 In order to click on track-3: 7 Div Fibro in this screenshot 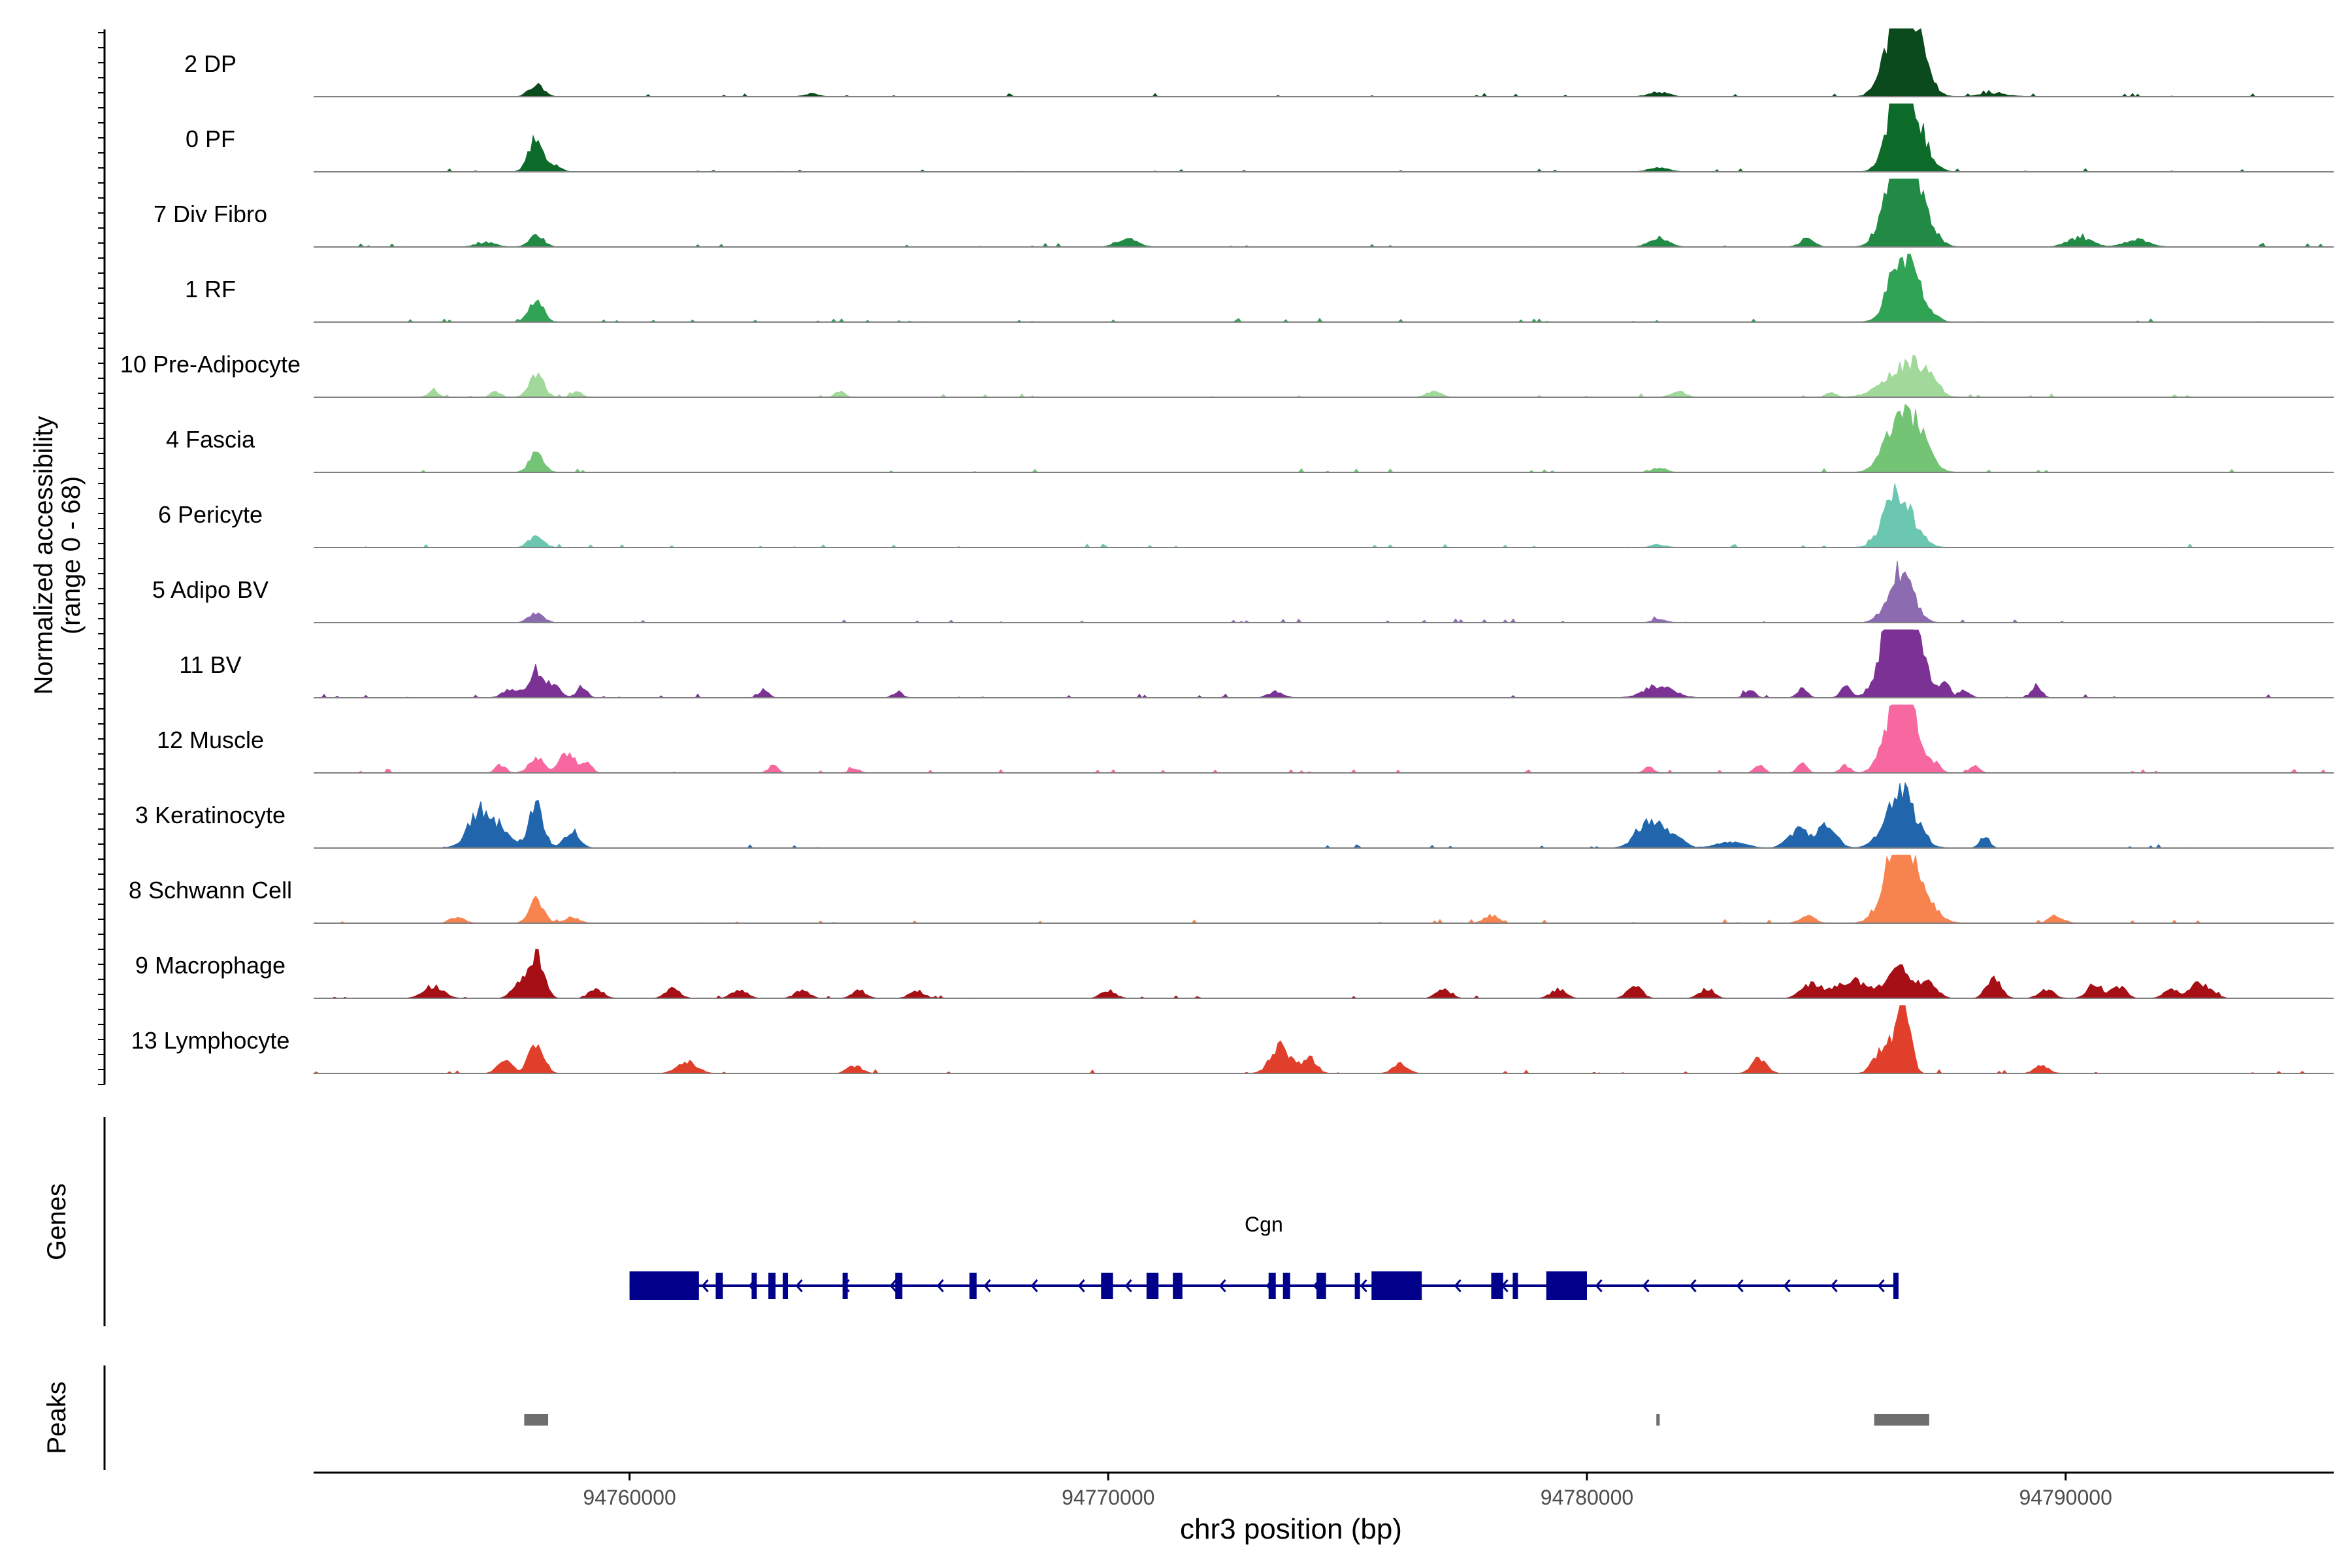, I will do `click(1244, 213)`.